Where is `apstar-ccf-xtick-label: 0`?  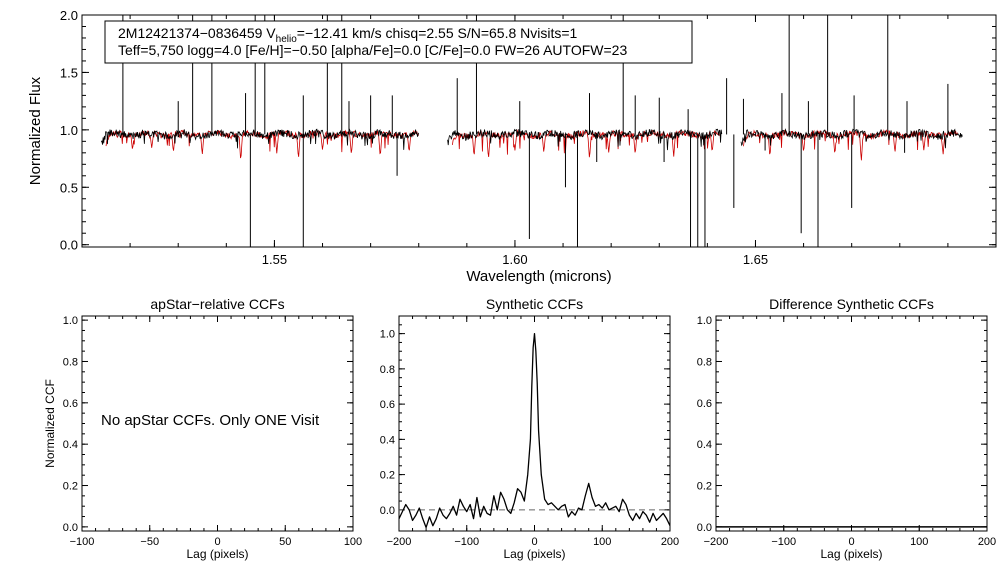 apstar-ccf-xtick-label: 0 is located at coordinates (217, 542).